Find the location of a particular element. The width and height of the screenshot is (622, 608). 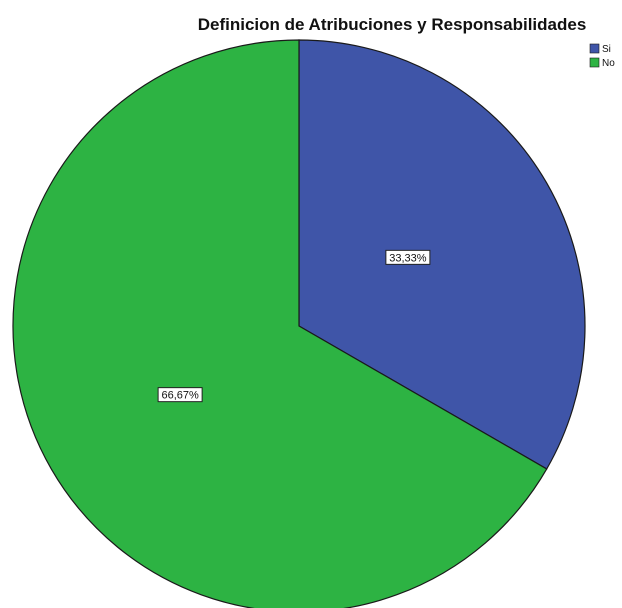

legend-swatch-no is located at coordinates (594, 62).